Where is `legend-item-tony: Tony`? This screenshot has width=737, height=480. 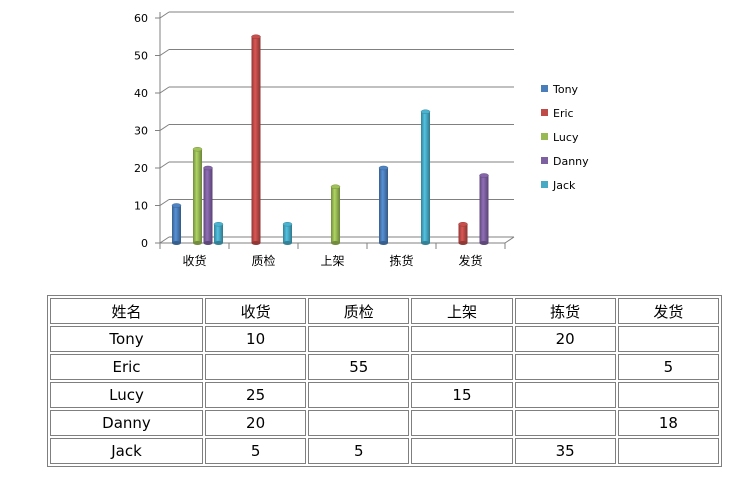
legend-item-tony: Tony is located at coordinates (560, 89).